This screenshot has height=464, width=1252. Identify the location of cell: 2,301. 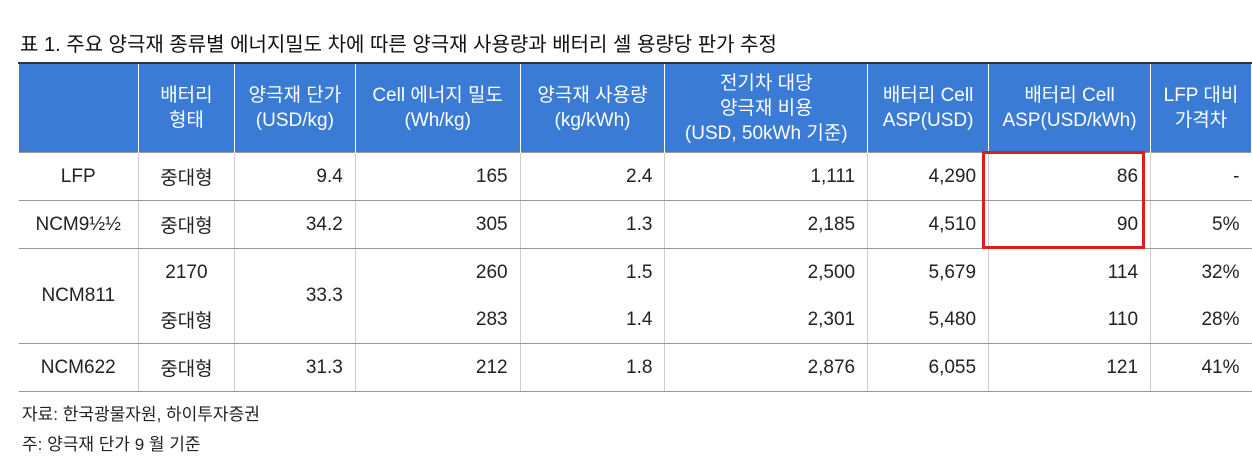
(766, 320).